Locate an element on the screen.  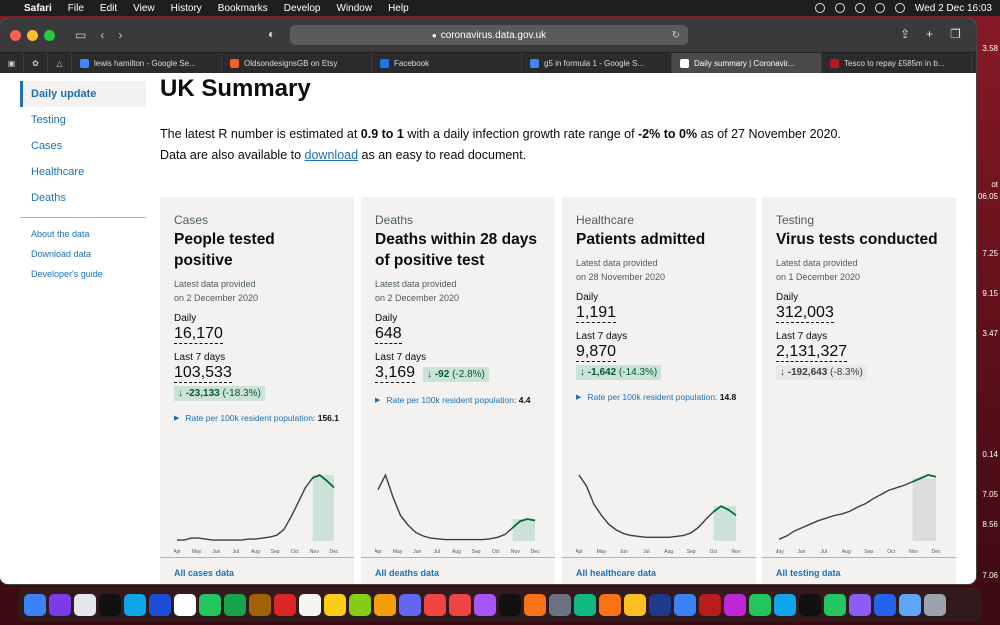
menu-bookmarks: Bookmarks is located at coordinates (242, 8).